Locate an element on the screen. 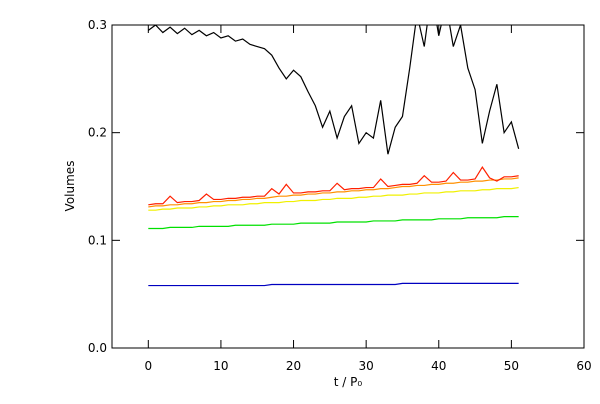 This screenshot has width=600, height=404. x-axis-label: t / P₀ is located at coordinates (348, 382).